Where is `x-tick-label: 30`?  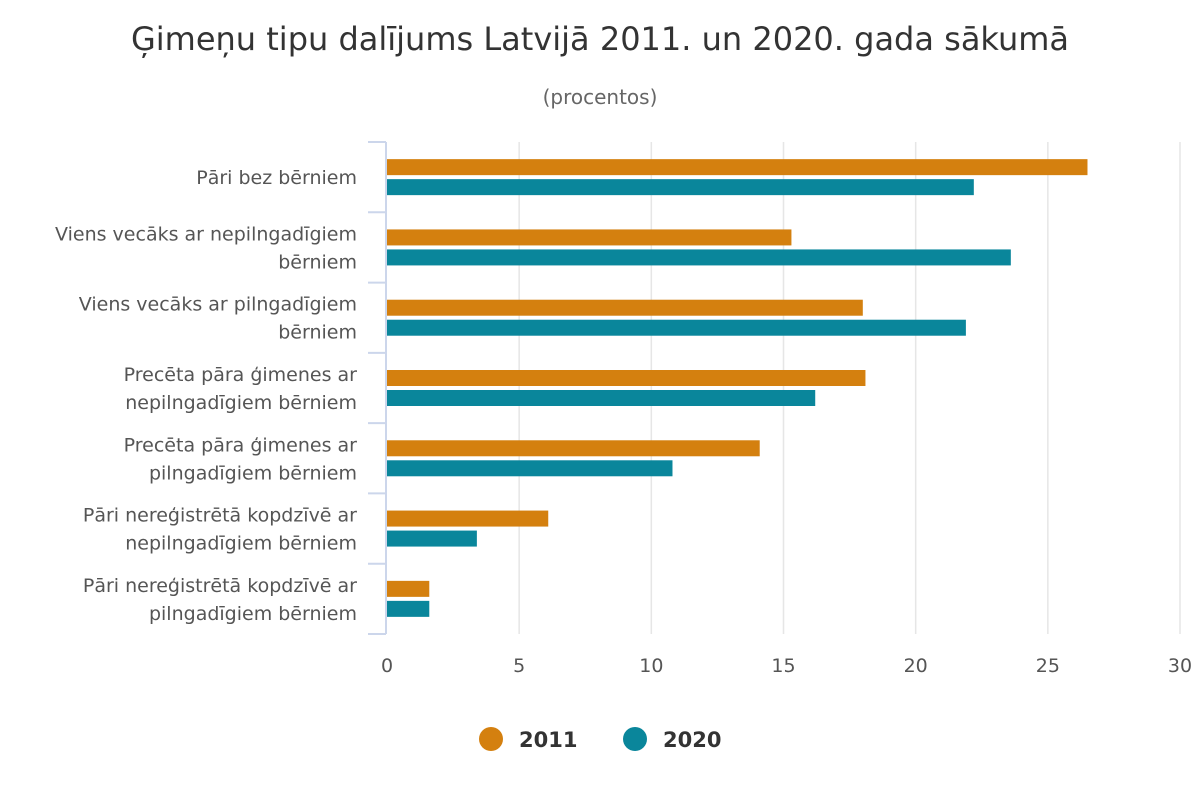
x-tick-label: 30 is located at coordinates (1180, 666).